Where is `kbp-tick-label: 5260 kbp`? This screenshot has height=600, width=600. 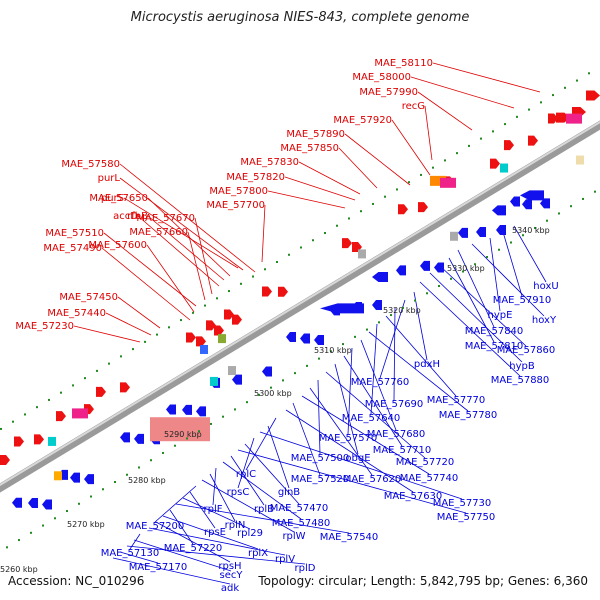
kbp-tick-label: 5260 kbp is located at coordinates (19, 569).